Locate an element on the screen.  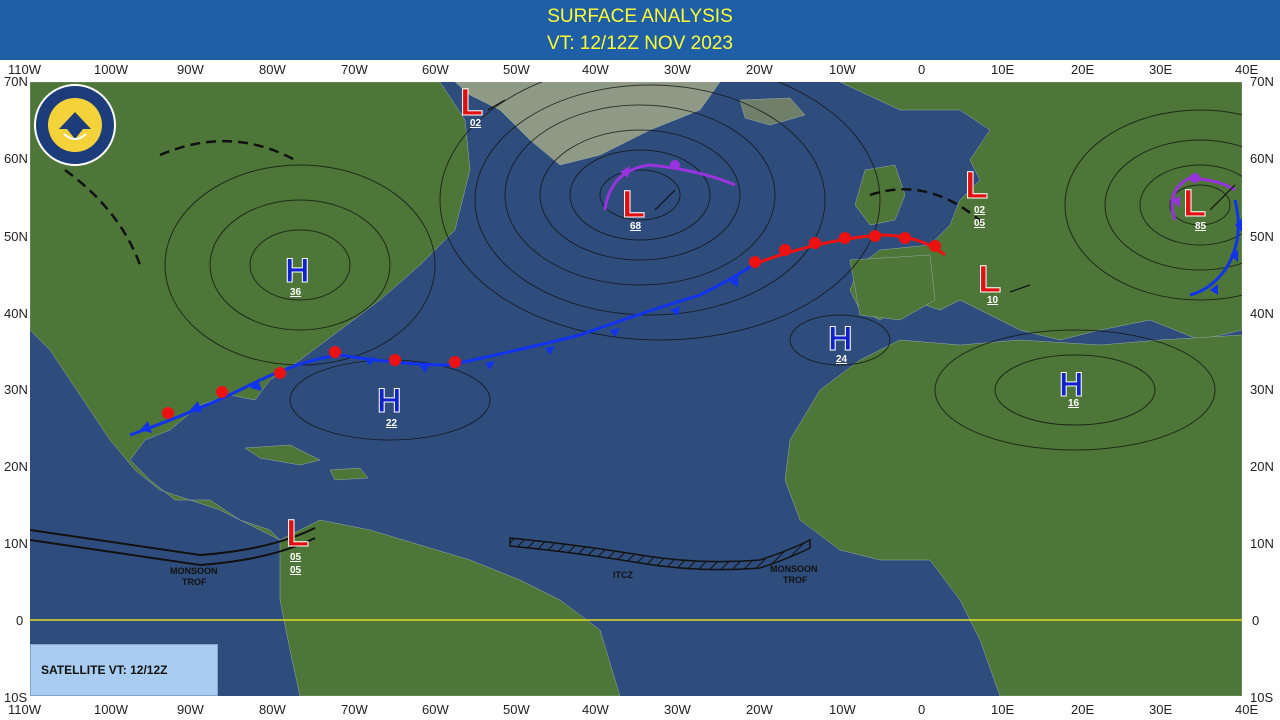
lon-label: 70W is located at coordinates (354, 709).